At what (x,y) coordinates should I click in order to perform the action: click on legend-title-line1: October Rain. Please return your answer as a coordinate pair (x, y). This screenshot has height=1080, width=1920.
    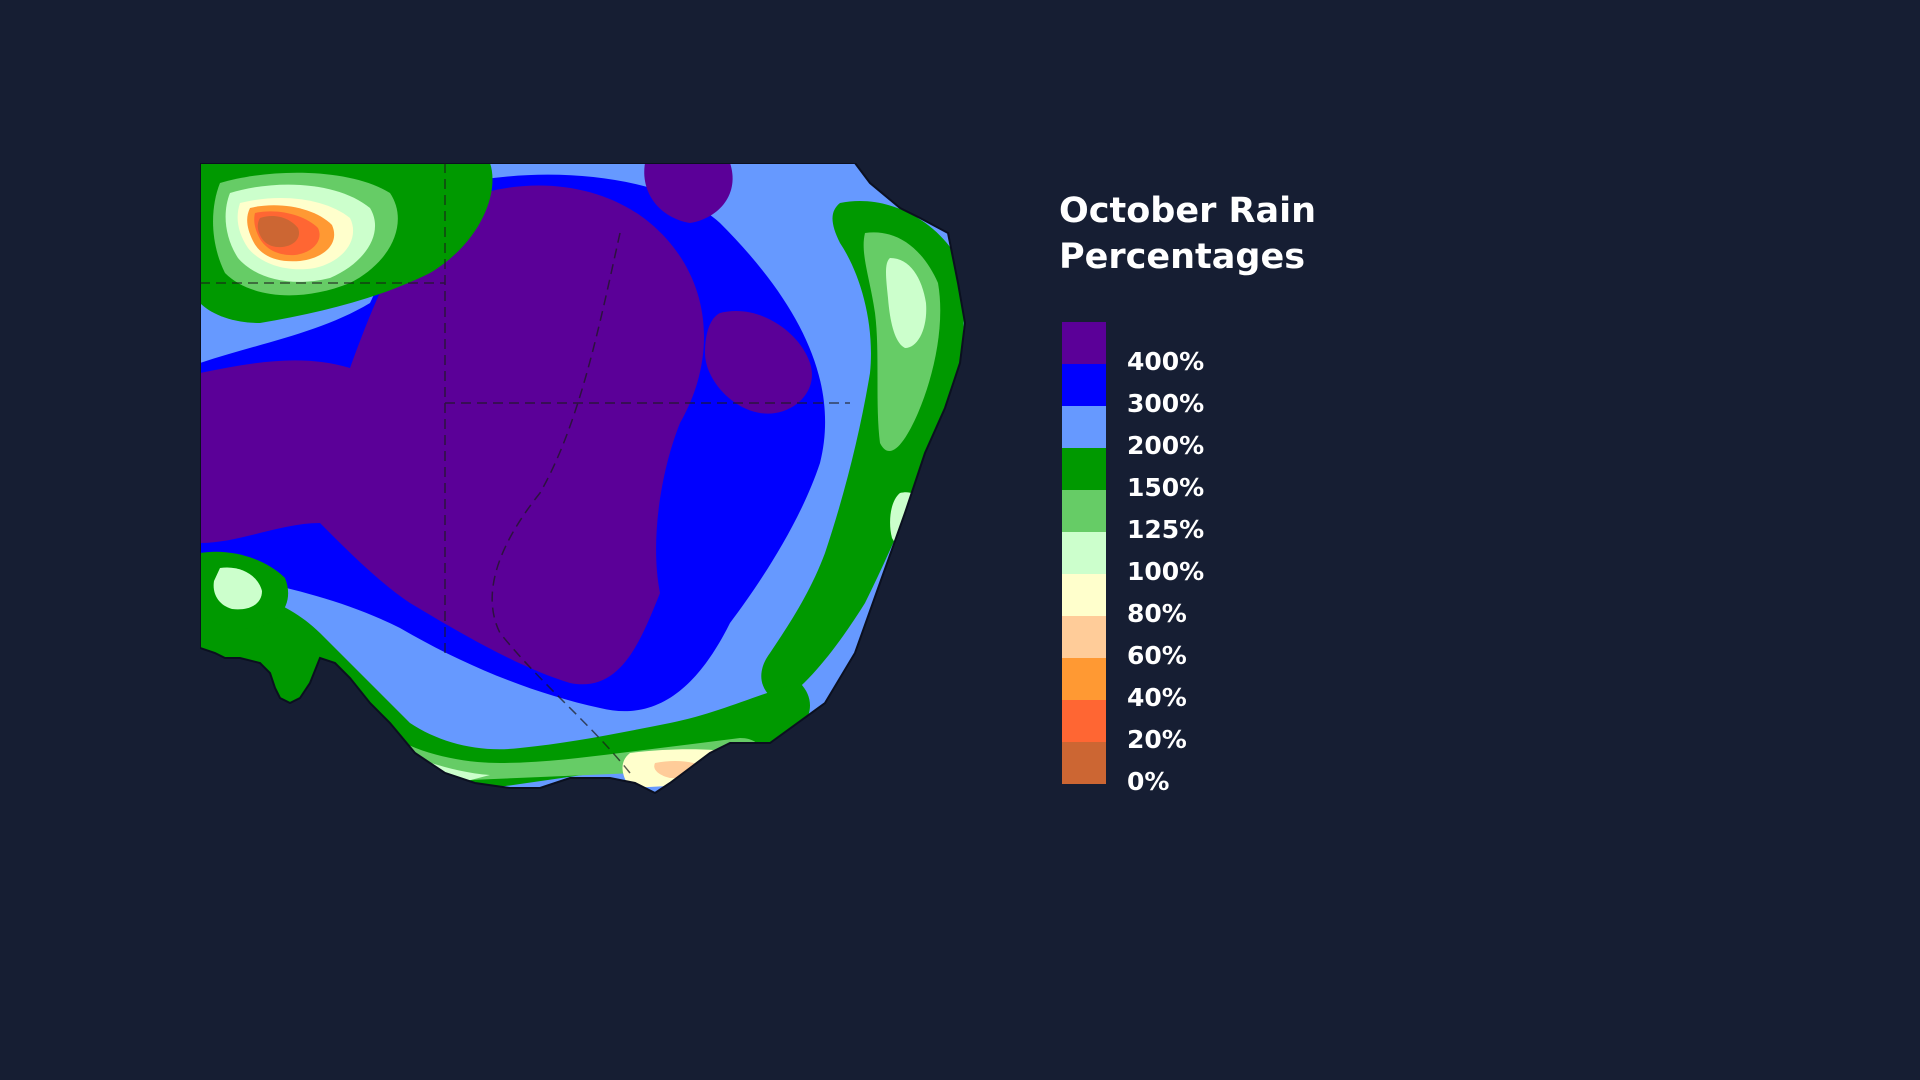
    Looking at the image, I should click on (1187, 211).